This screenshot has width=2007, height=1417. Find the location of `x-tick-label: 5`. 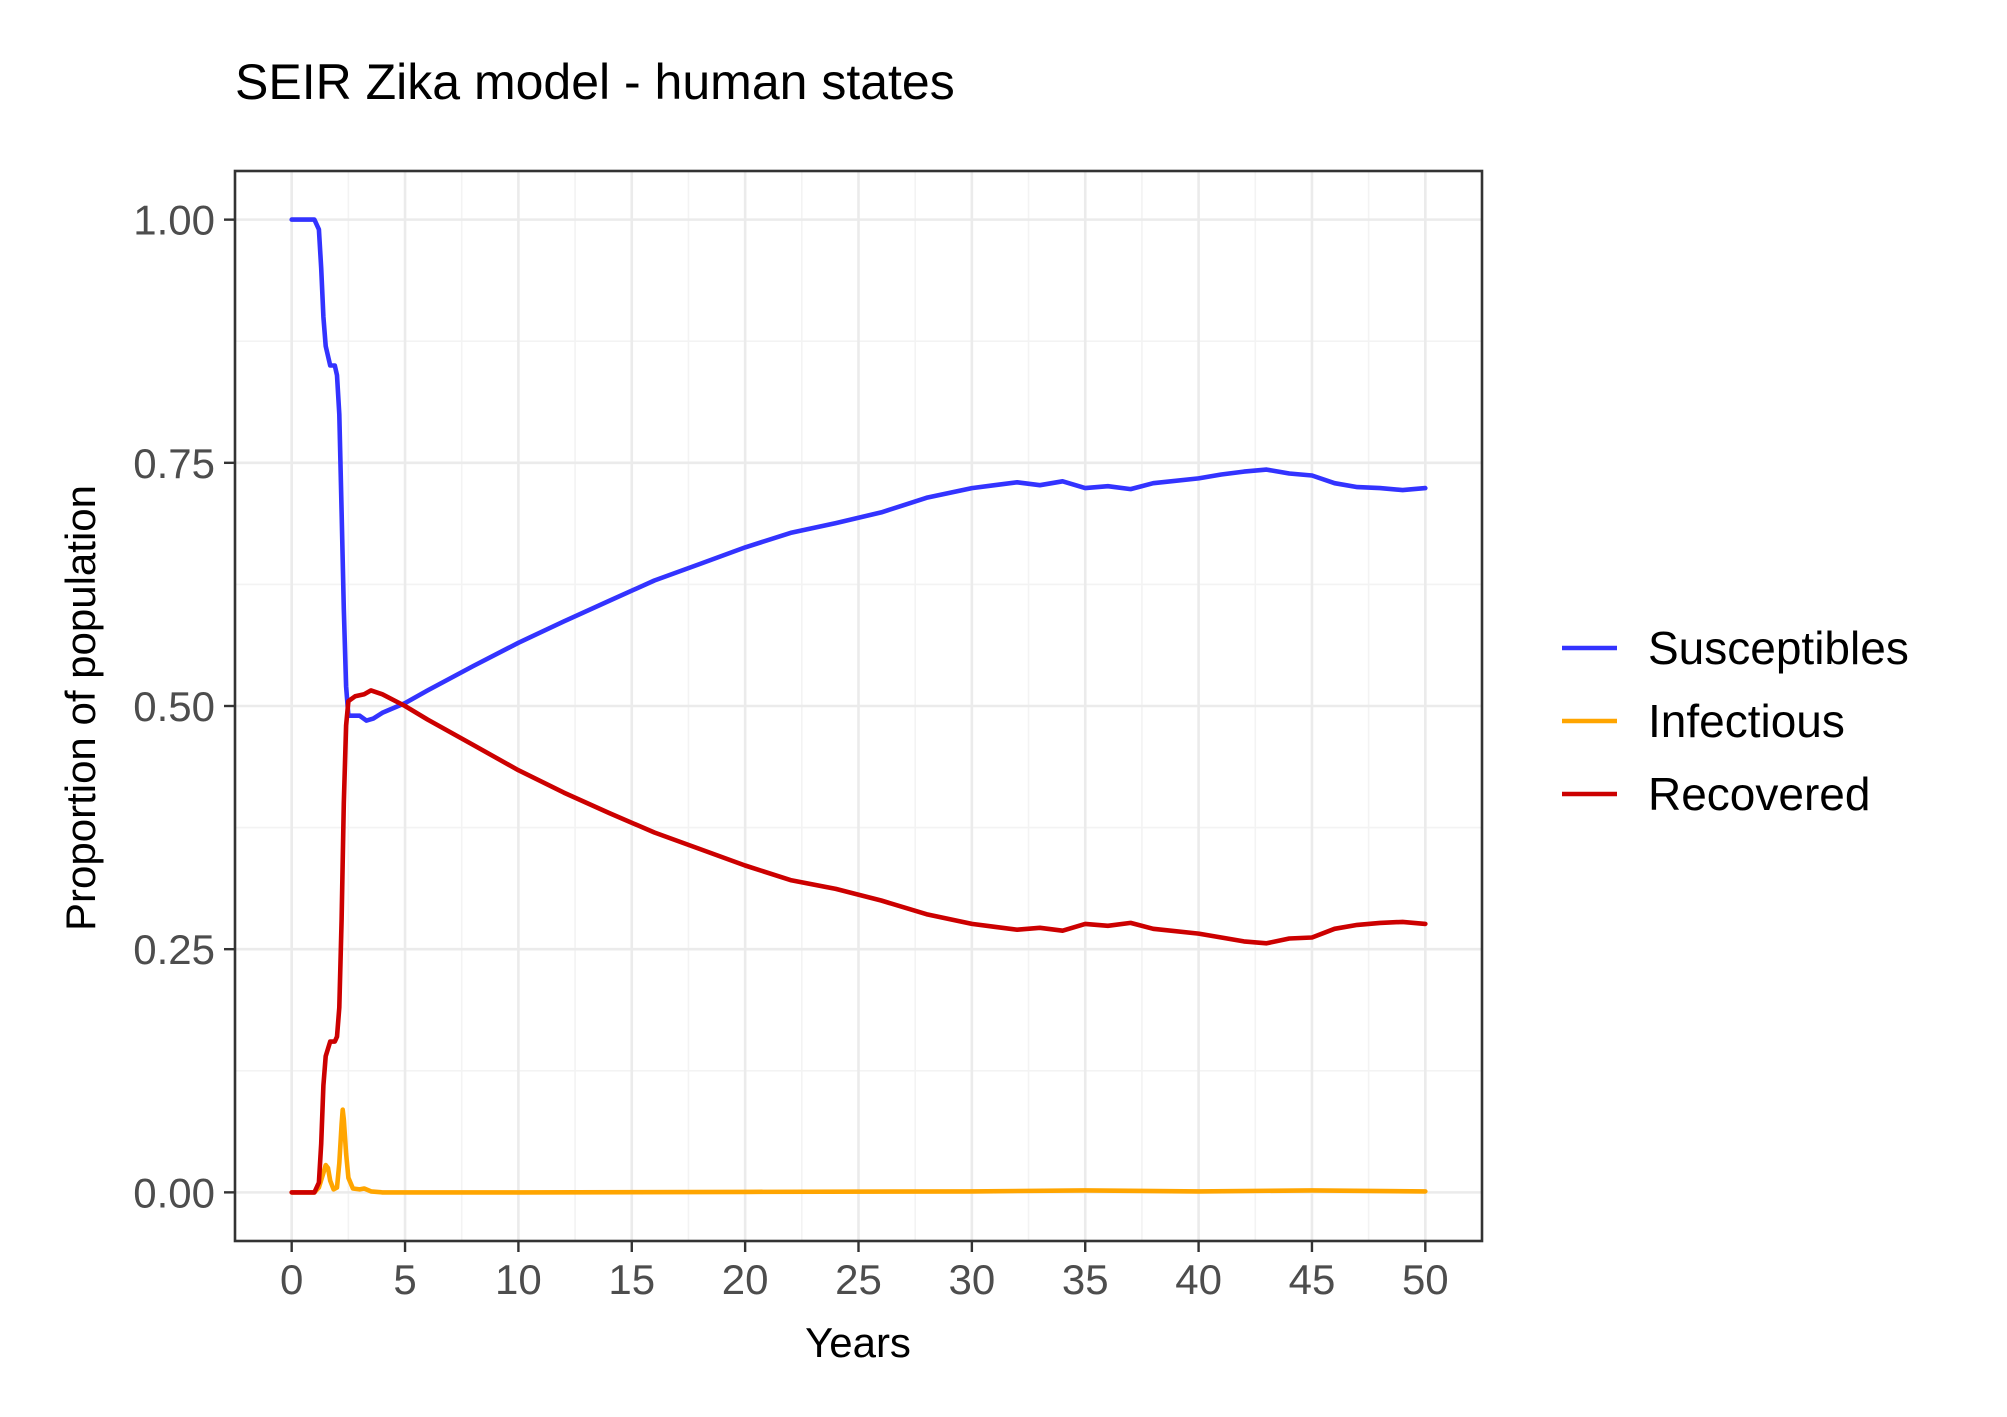

x-tick-label: 5 is located at coordinates (404, 1279).